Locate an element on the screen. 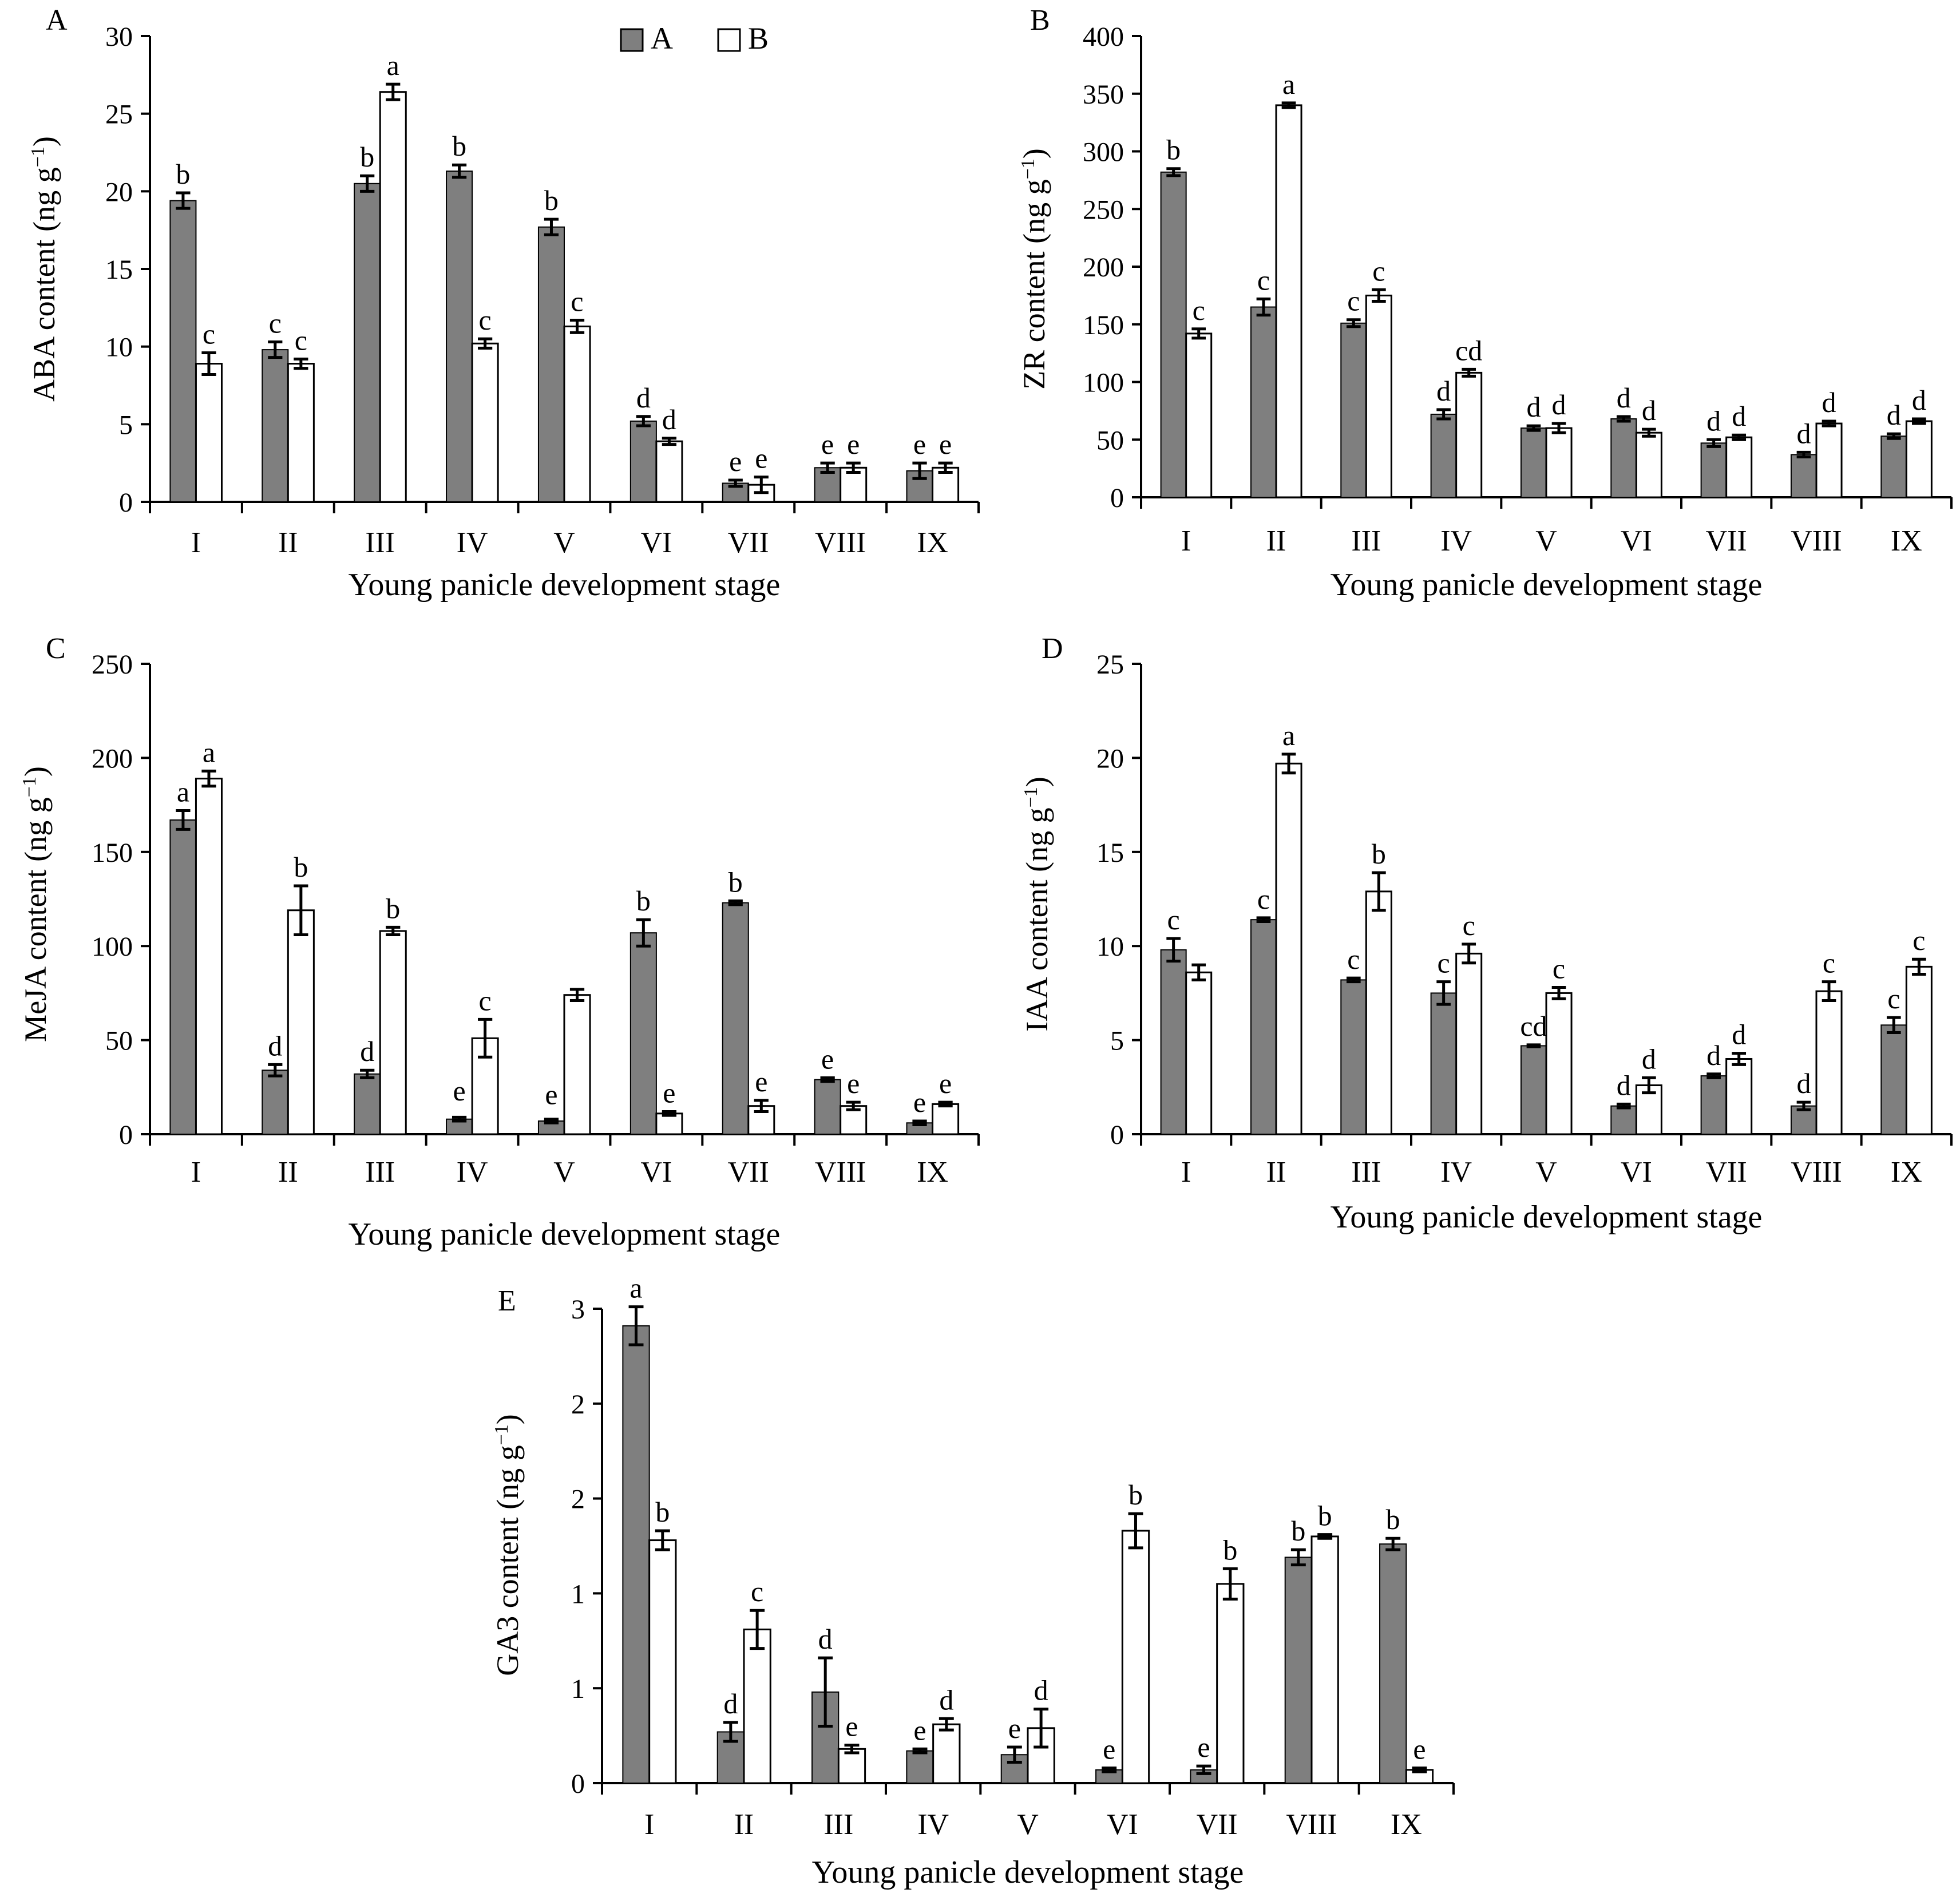 The height and width of the screenshot is (1893, 1960). y-tick-label: 25 is located at coordinates (1110, 665).